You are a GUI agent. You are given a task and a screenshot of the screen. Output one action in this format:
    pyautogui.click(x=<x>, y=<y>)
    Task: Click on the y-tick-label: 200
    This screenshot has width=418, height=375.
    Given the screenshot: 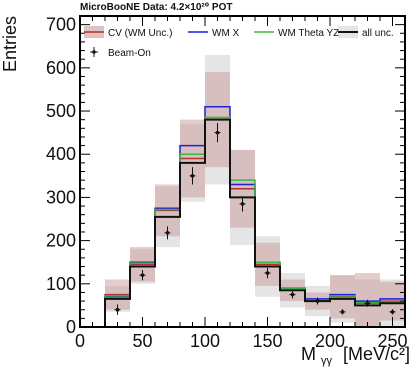 What is the action you would take?
    pyautogui.click(x=61, y=241)
    